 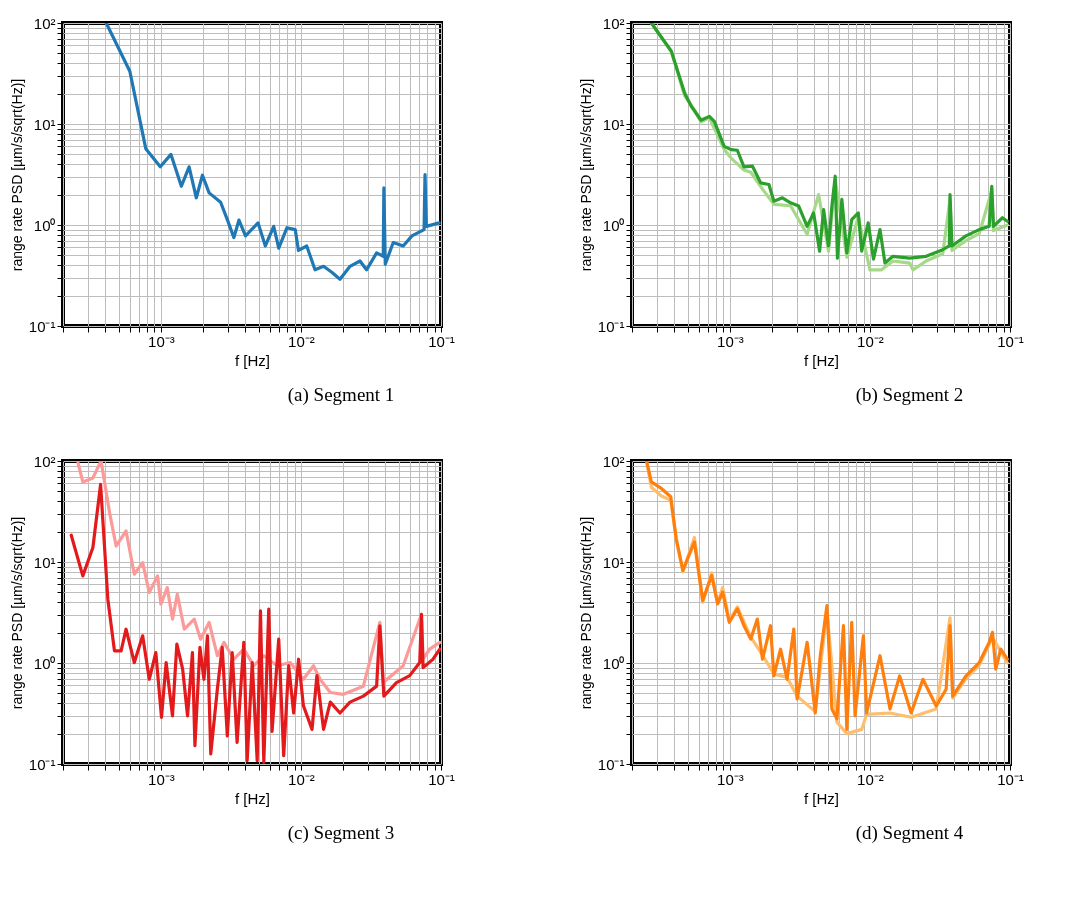 I want to click on text: (b) Segment 2, so click(x=909, y=395).